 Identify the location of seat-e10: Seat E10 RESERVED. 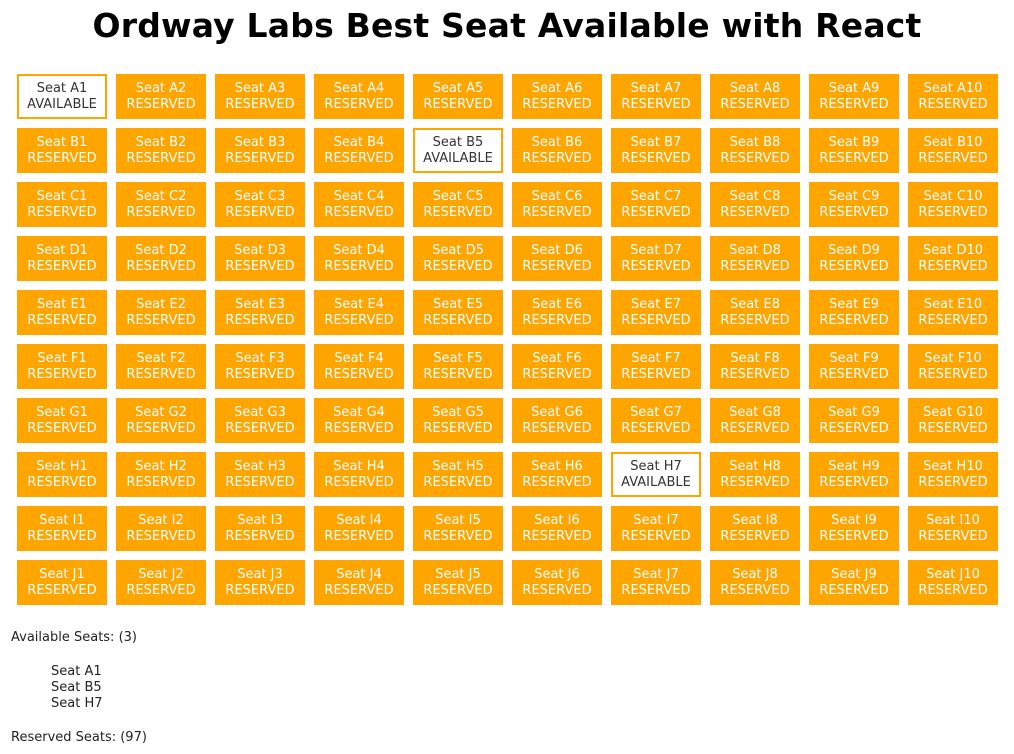
(953, 312).